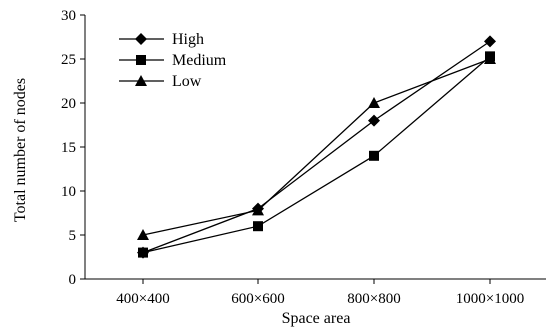 This screenshot has width=547, height=329. Describe the element at coordinates (68, 192) in the screenshot. I see `y-tick-label: 10` at that location.